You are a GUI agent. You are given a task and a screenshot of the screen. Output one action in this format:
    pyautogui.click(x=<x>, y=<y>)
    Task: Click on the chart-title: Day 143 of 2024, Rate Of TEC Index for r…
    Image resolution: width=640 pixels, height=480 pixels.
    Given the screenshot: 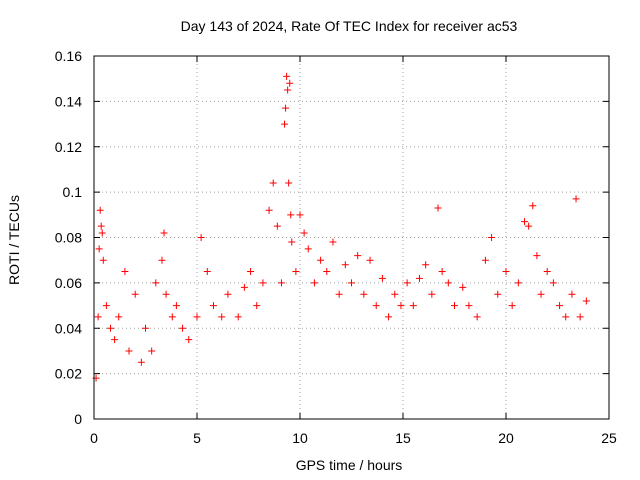 What is the action you would take?
    pyautogui.click(x=349, y=26)
    